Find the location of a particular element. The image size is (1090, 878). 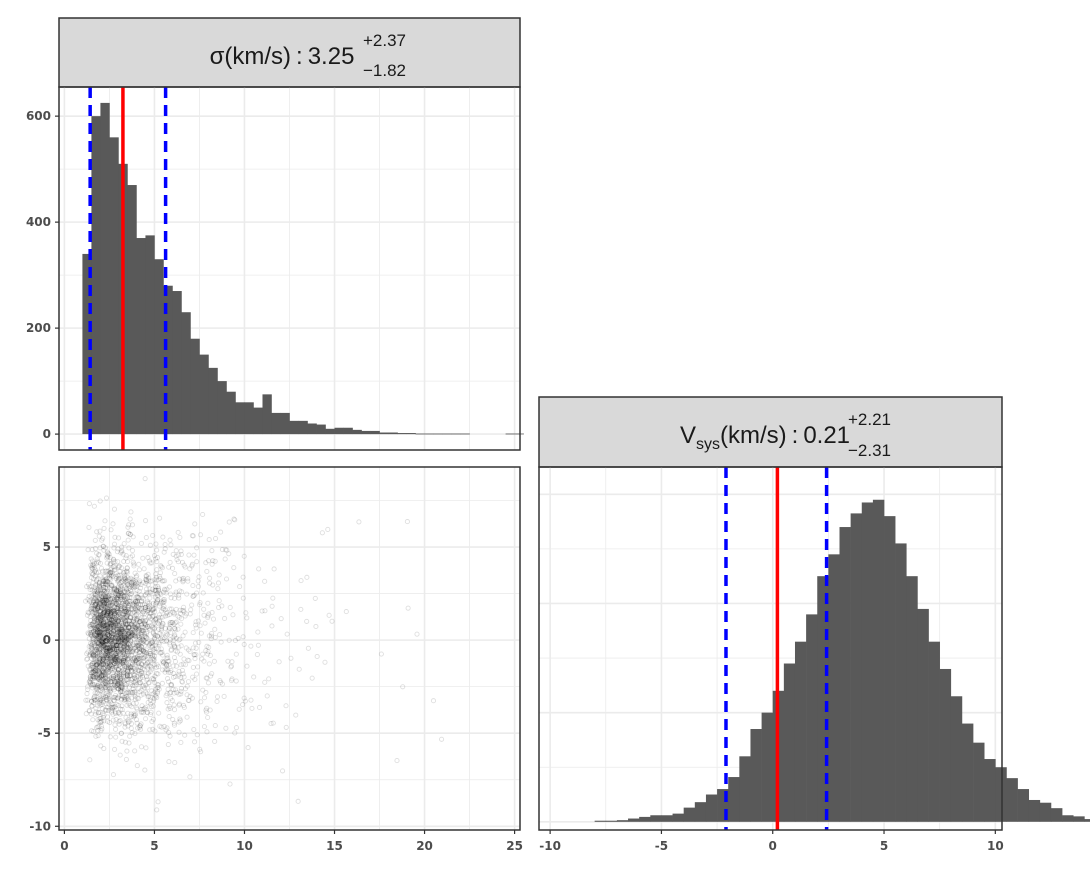

vsys-x-tick-label: 0 is located at coordinates (773, 846).